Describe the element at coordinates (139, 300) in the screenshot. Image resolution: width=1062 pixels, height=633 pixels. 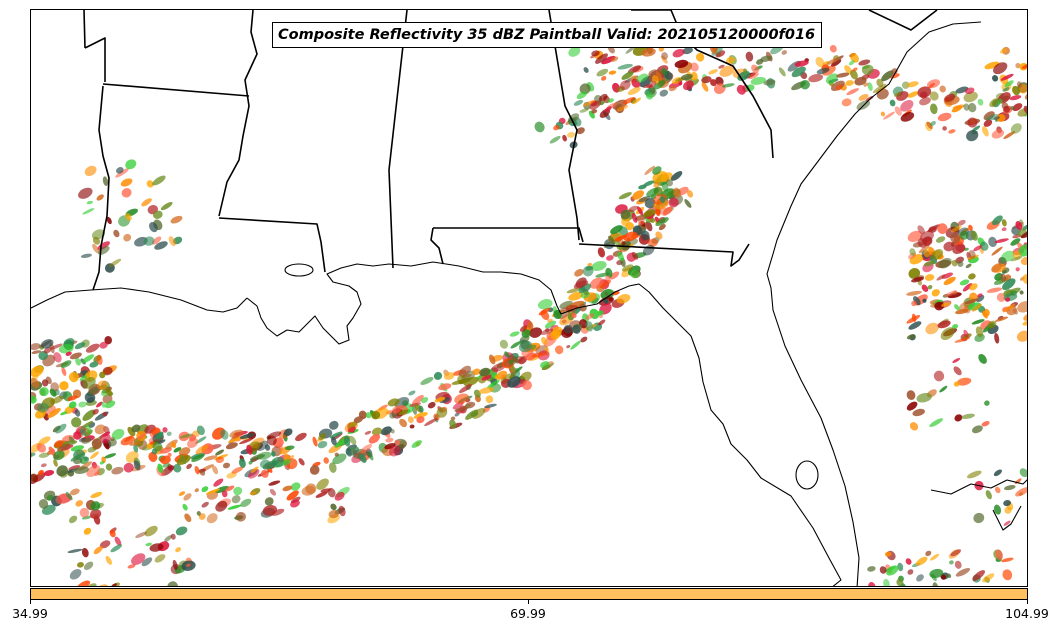
I see `coast-texas` at that location.